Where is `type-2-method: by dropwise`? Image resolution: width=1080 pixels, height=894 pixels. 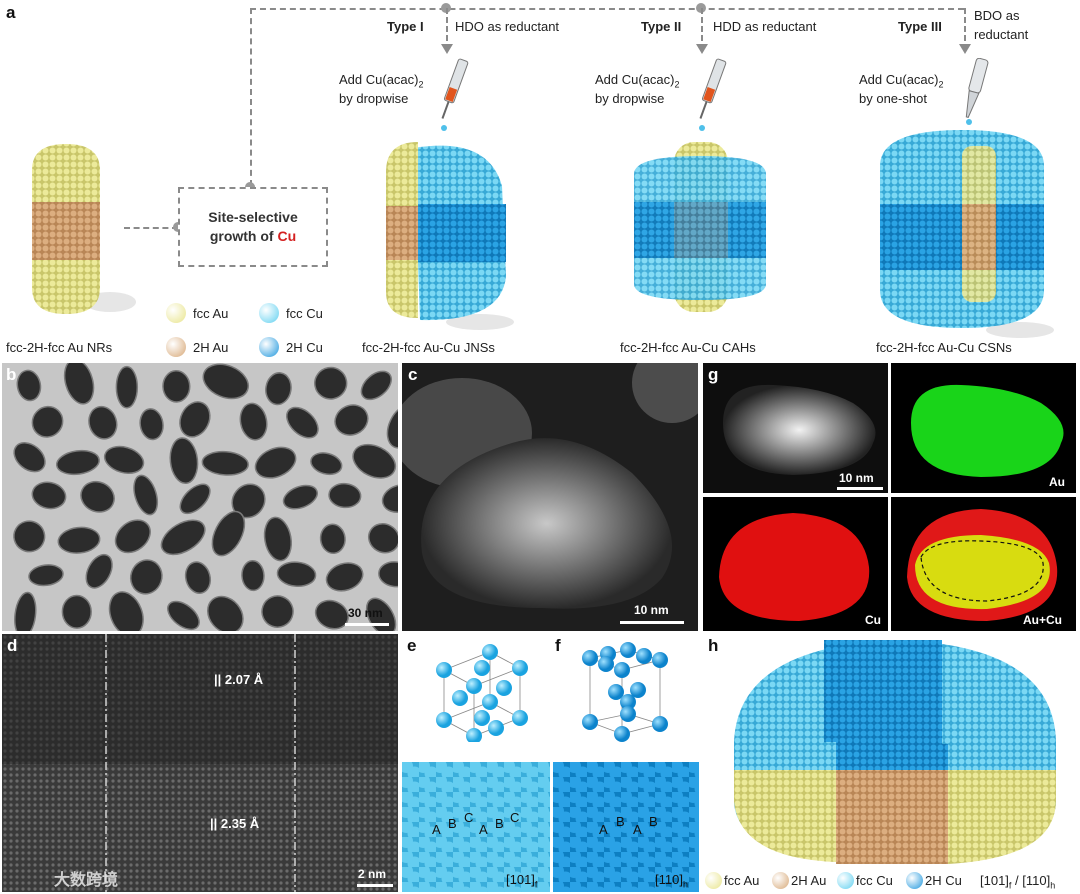
type-2-method: by dropwise is located at coordinates (630, 98).